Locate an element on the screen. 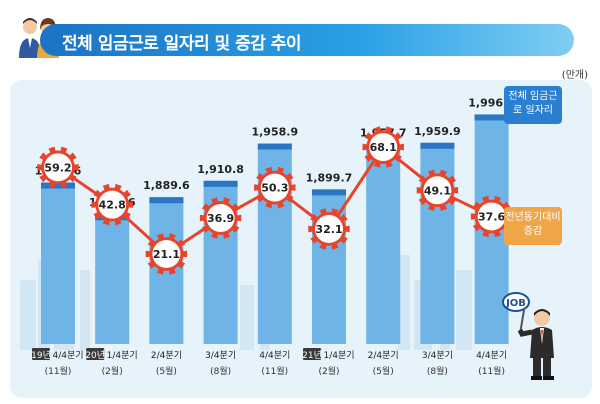 The width and height of the screenshot is (600, 404). bar-value-label: 1,899.7 is located at coordinates (329, 177).